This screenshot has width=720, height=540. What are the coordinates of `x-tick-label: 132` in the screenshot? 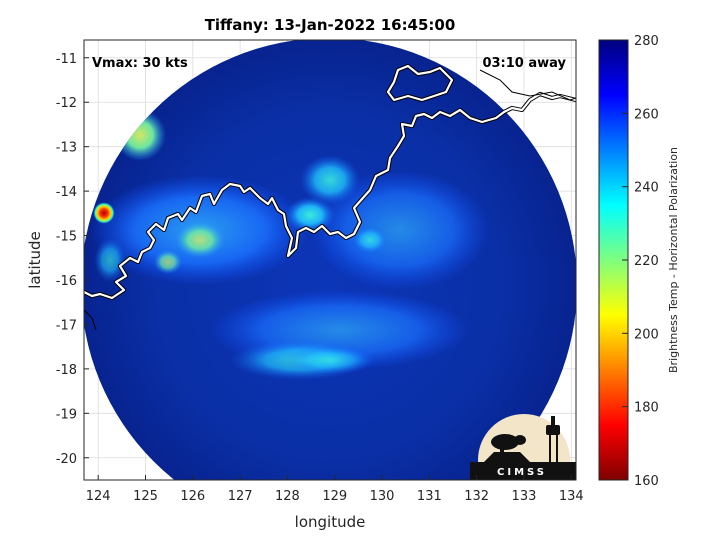 It's located at (476, 496).